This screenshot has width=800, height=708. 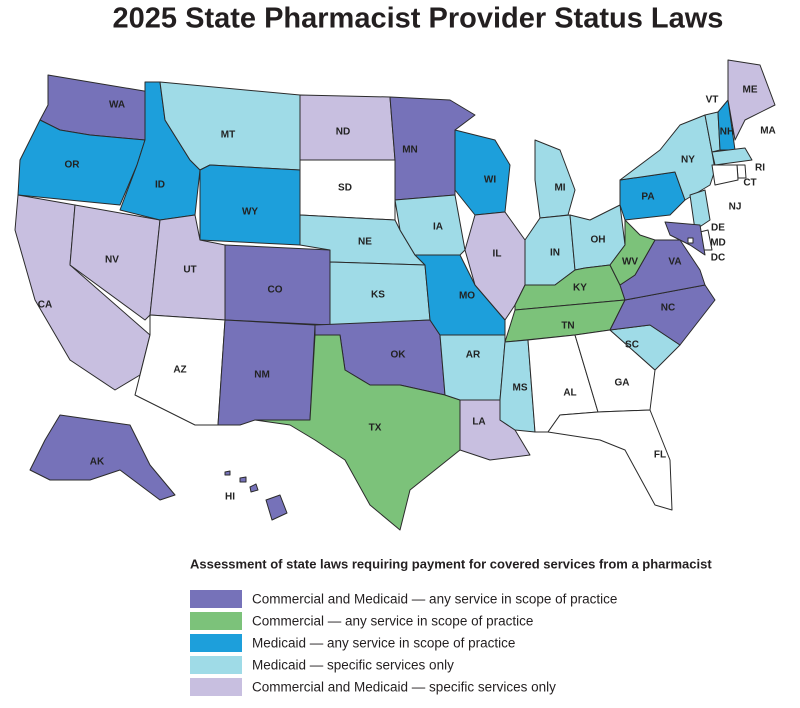 I want to click on state-label: WA, so click(x=117, y=105).